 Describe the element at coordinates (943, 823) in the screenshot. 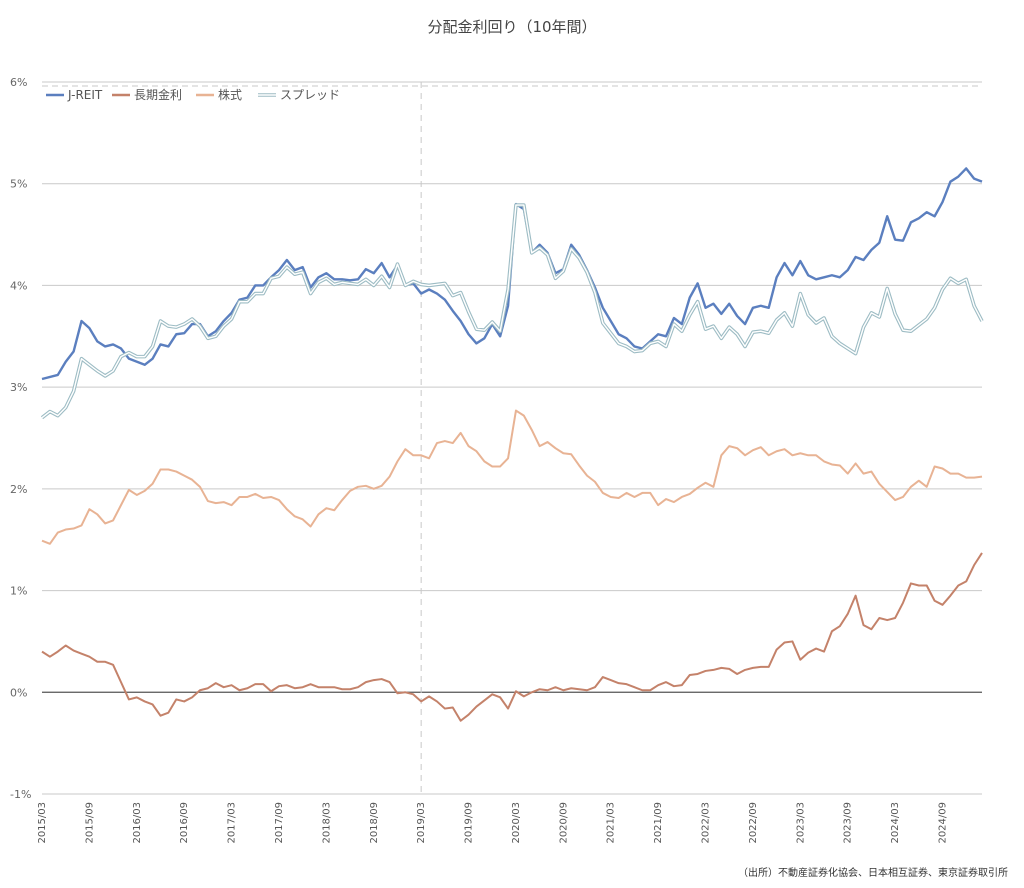

I see `x-tick-label: 2024/09` at that location.